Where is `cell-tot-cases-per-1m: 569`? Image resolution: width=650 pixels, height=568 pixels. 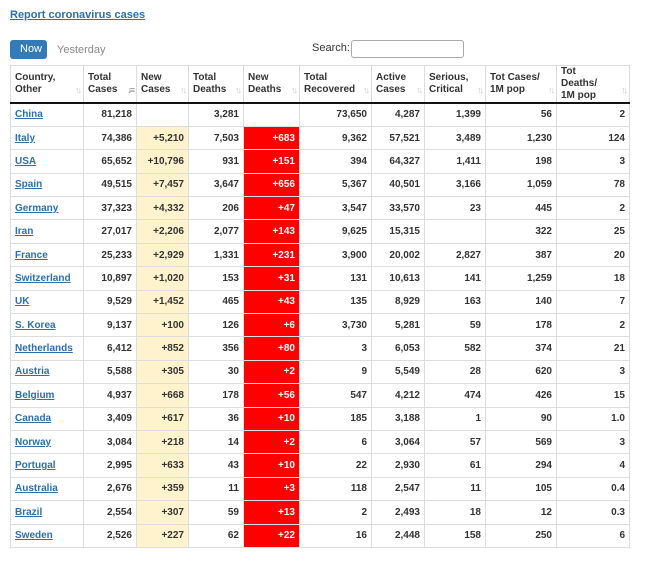 cell-tot-cases-per-1m: 569 is located at coordinates (521, 442).